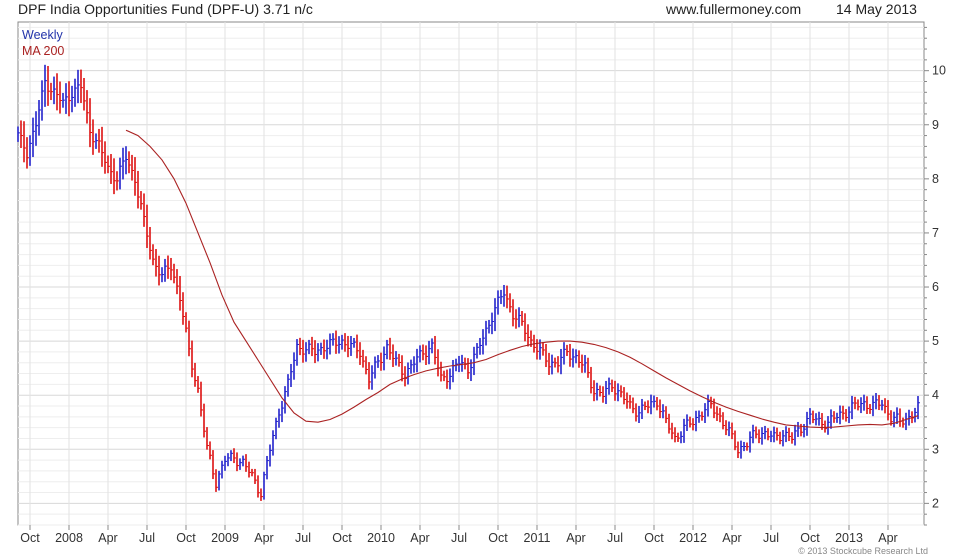  Describe the element at coordinates (935, 503) in the screenshot. I see `y-tick-label: 2` at that location.